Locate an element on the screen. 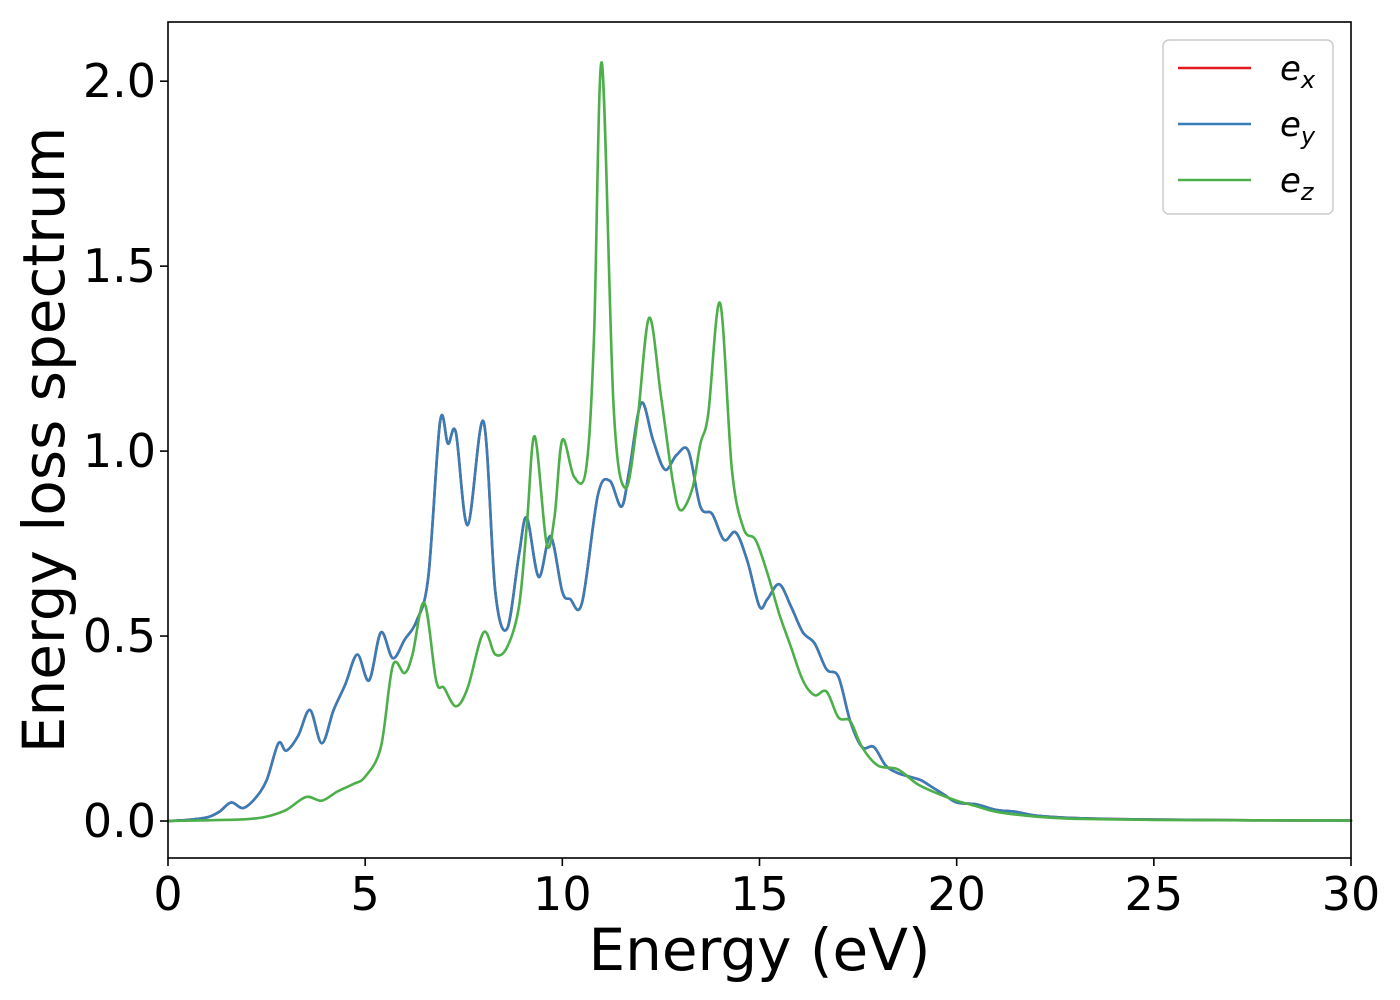  x-tick-label: 15 is located at coordinates (759, 894).